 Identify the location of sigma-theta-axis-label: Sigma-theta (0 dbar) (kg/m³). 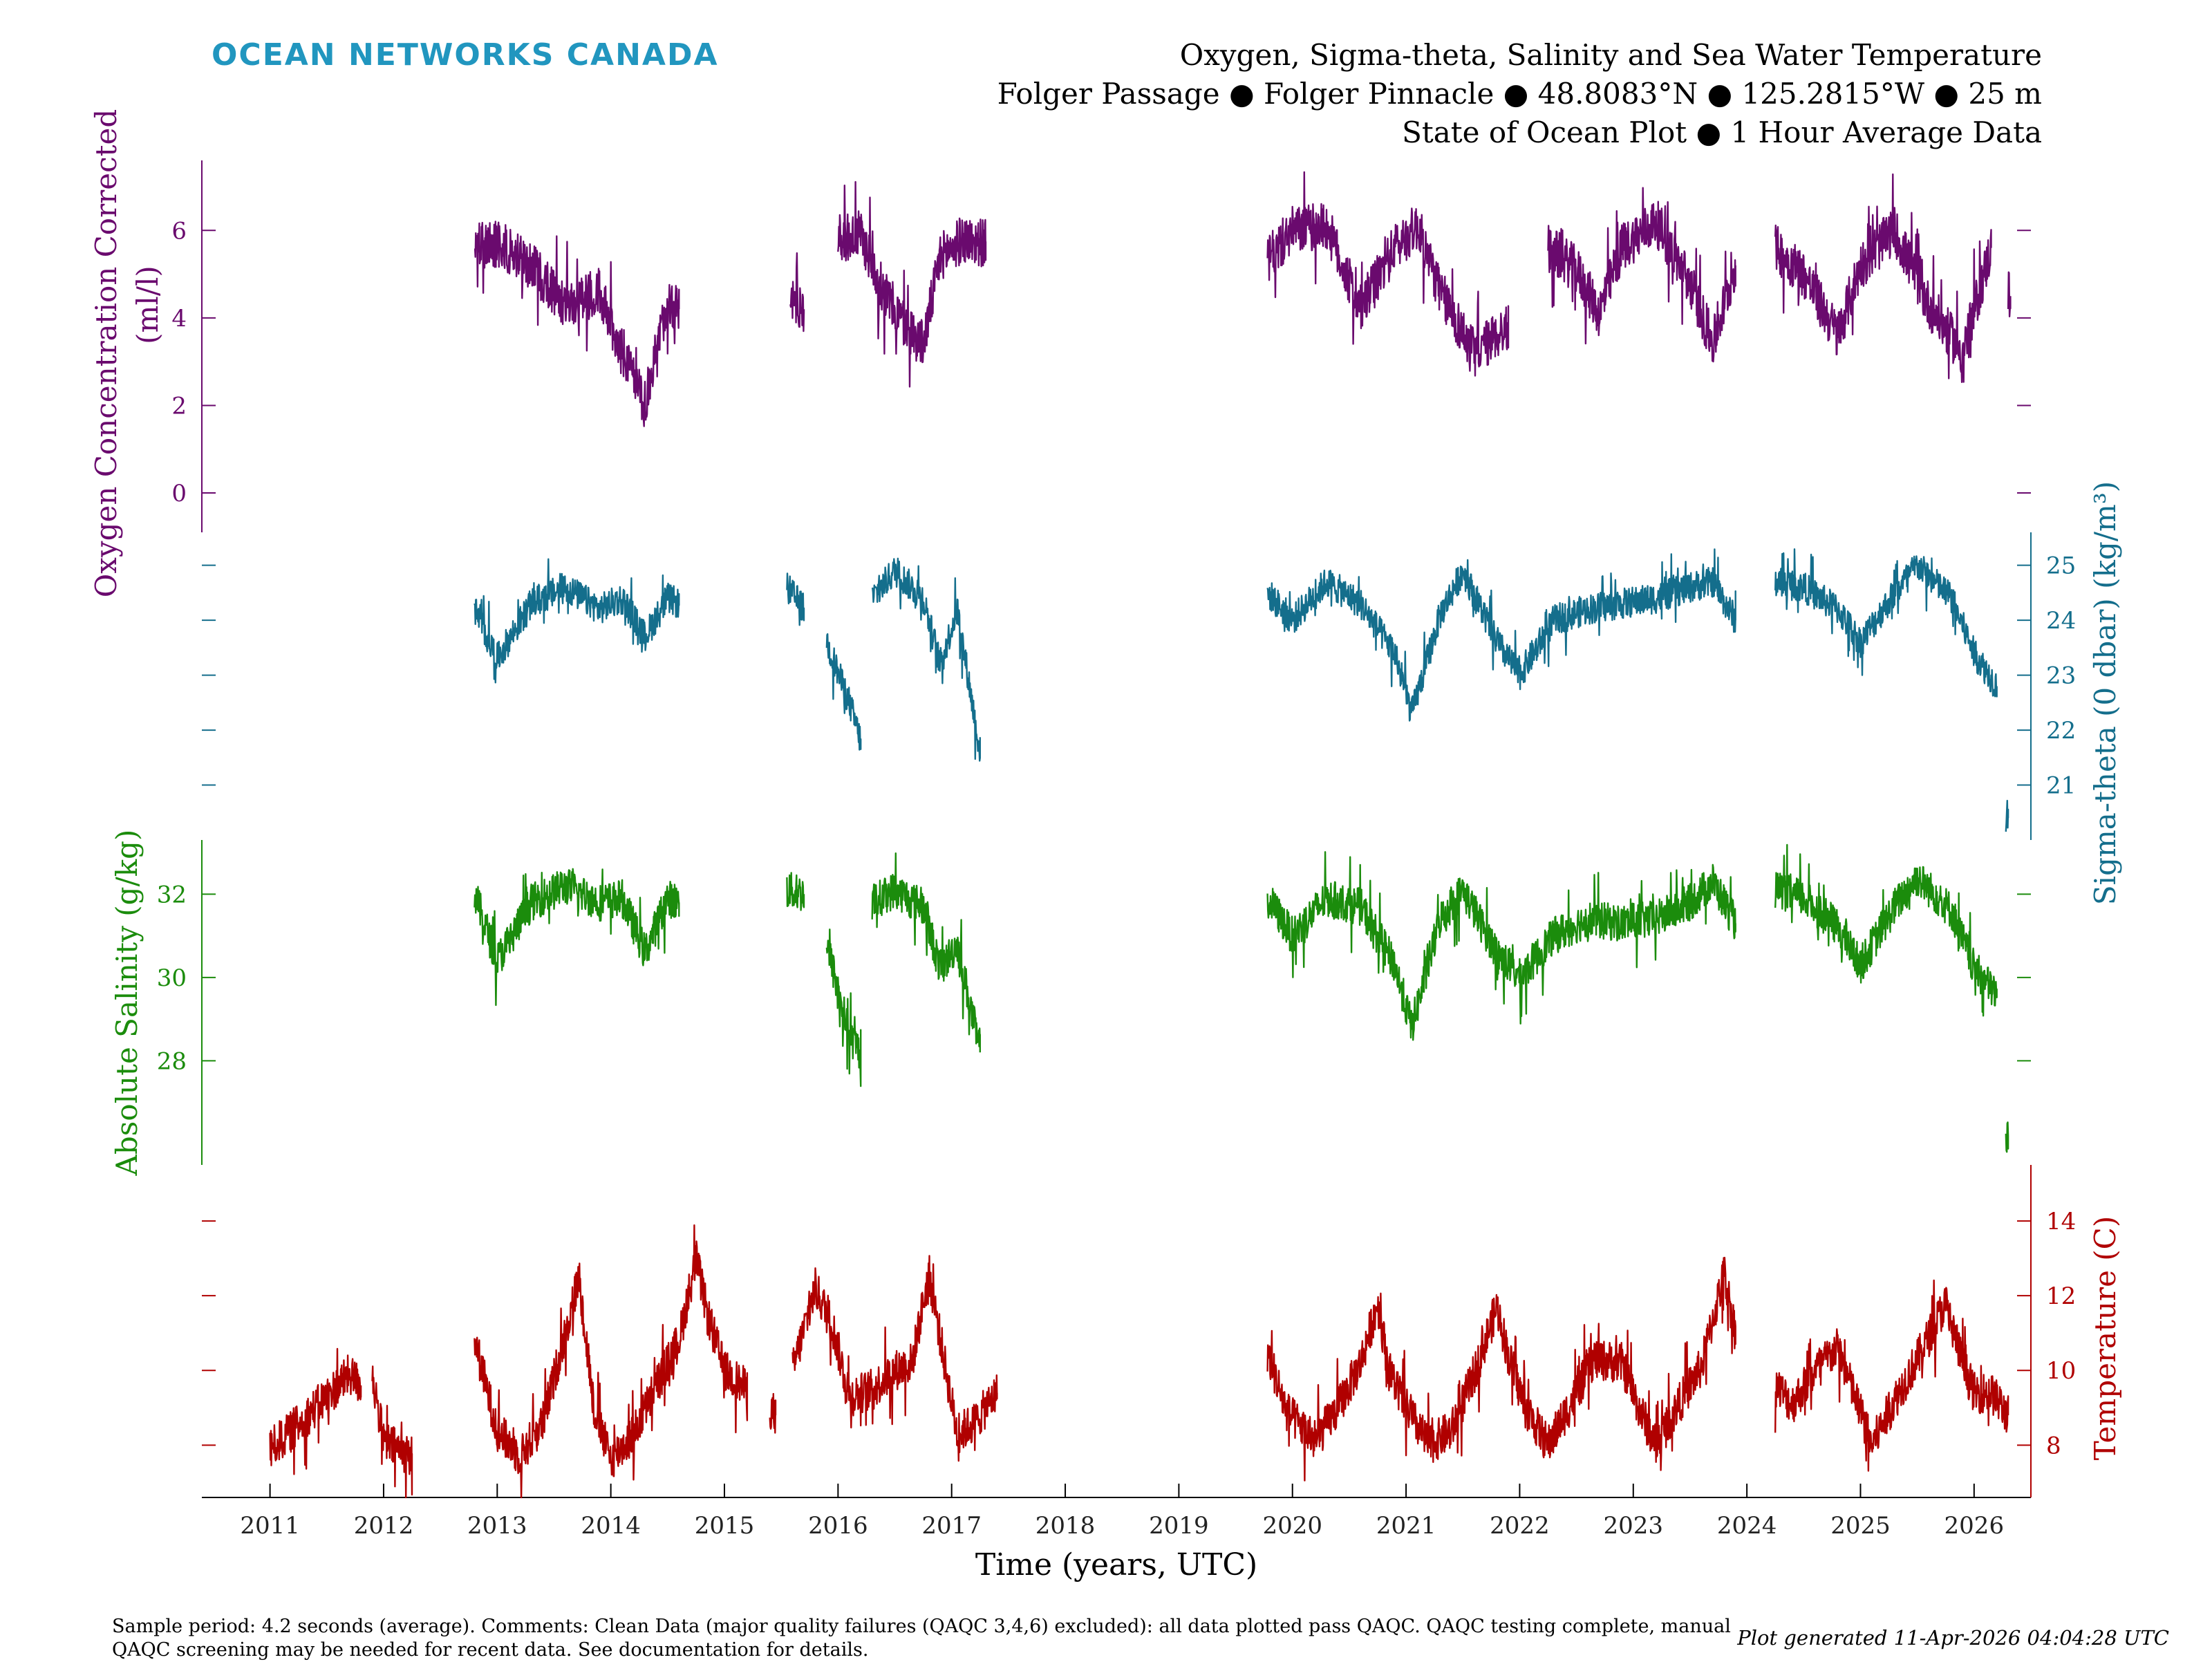
(2105, 693).